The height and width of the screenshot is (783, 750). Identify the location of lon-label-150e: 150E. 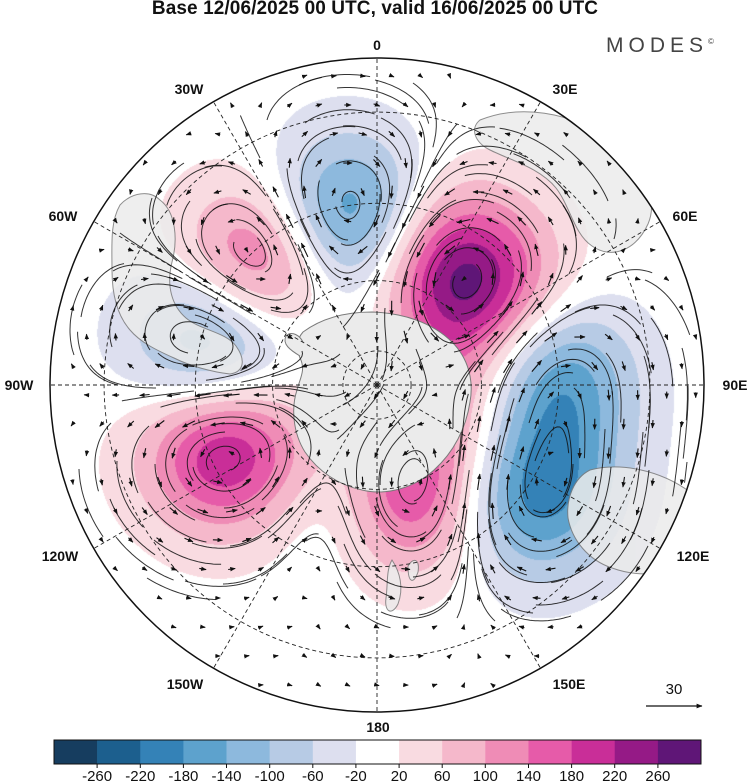
(569, 684).